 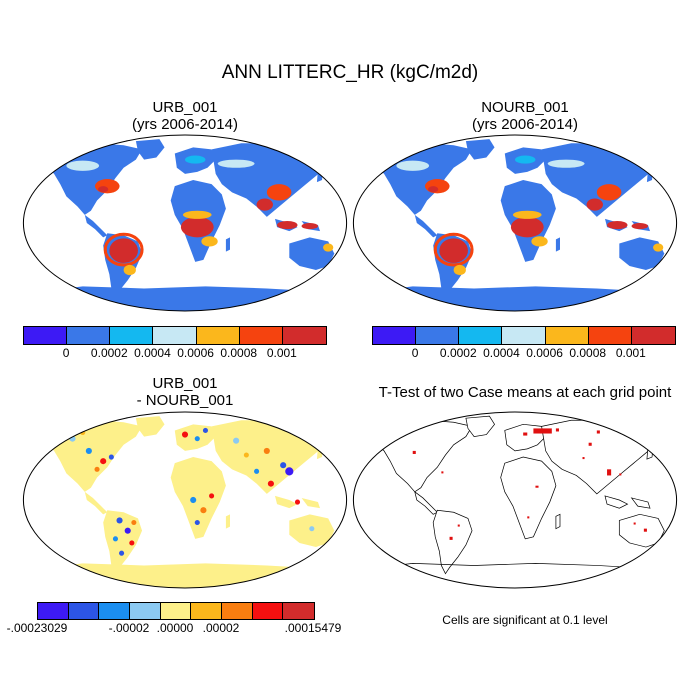 What do you see at coordinates (544, 353) in the screenshot?
I see `colorbar-nourb-tick-label: 0.0006` at bounding box center [544, 353].